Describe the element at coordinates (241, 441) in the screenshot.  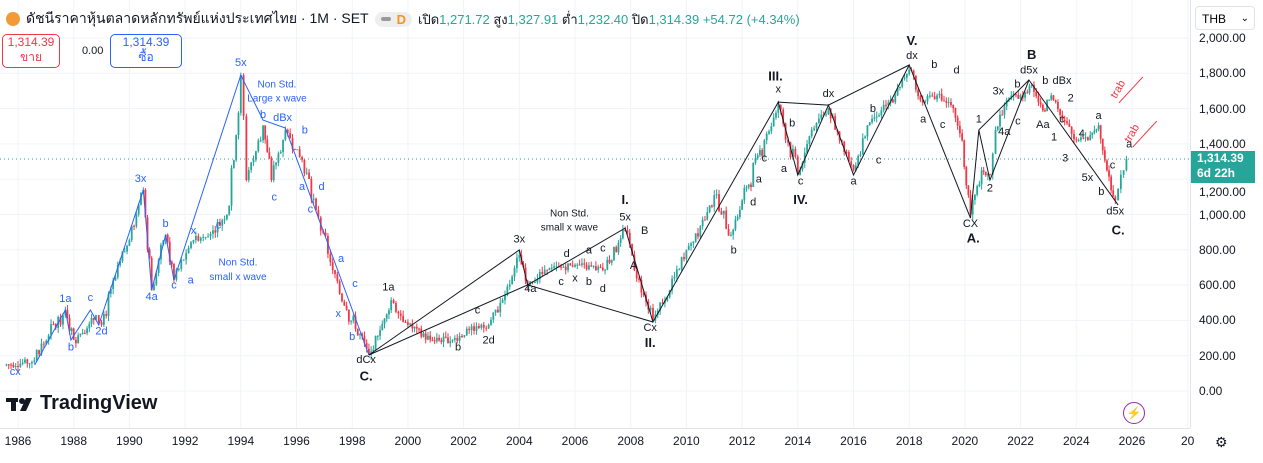
I see `time-tick: 1994` at that location.